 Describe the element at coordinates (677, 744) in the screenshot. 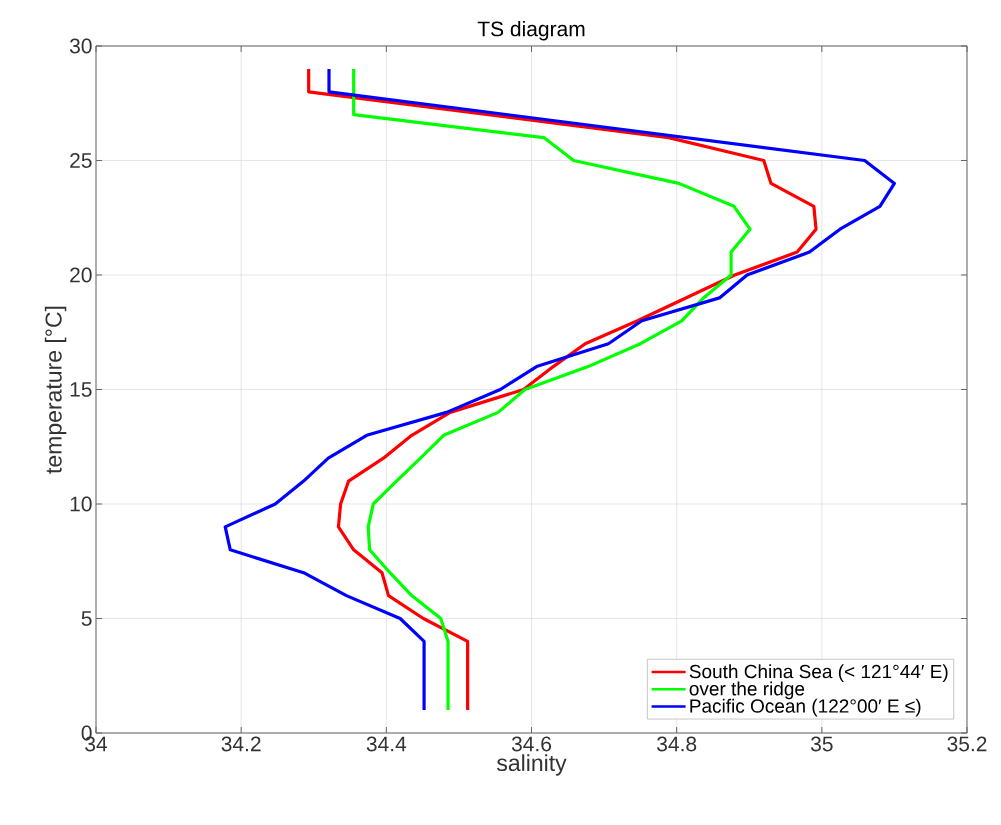

I see `x-tick-label: 34.8` at that location.